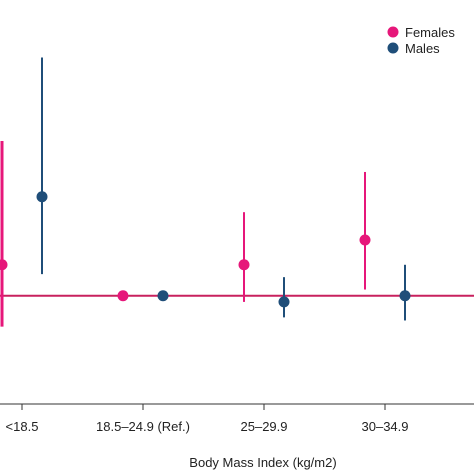 This screenshot has width=474, height=474. I want to click on x-tick-label: 18.5–24.9 (Ref.), so click(143, 426).